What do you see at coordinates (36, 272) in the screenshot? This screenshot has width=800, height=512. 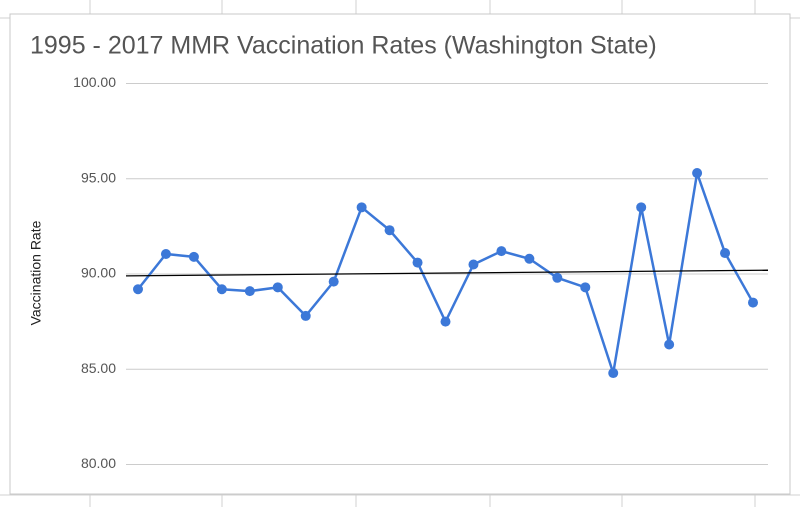 I see `y-axis-label: Vaccination Rate` at bounding box center [36, 272].